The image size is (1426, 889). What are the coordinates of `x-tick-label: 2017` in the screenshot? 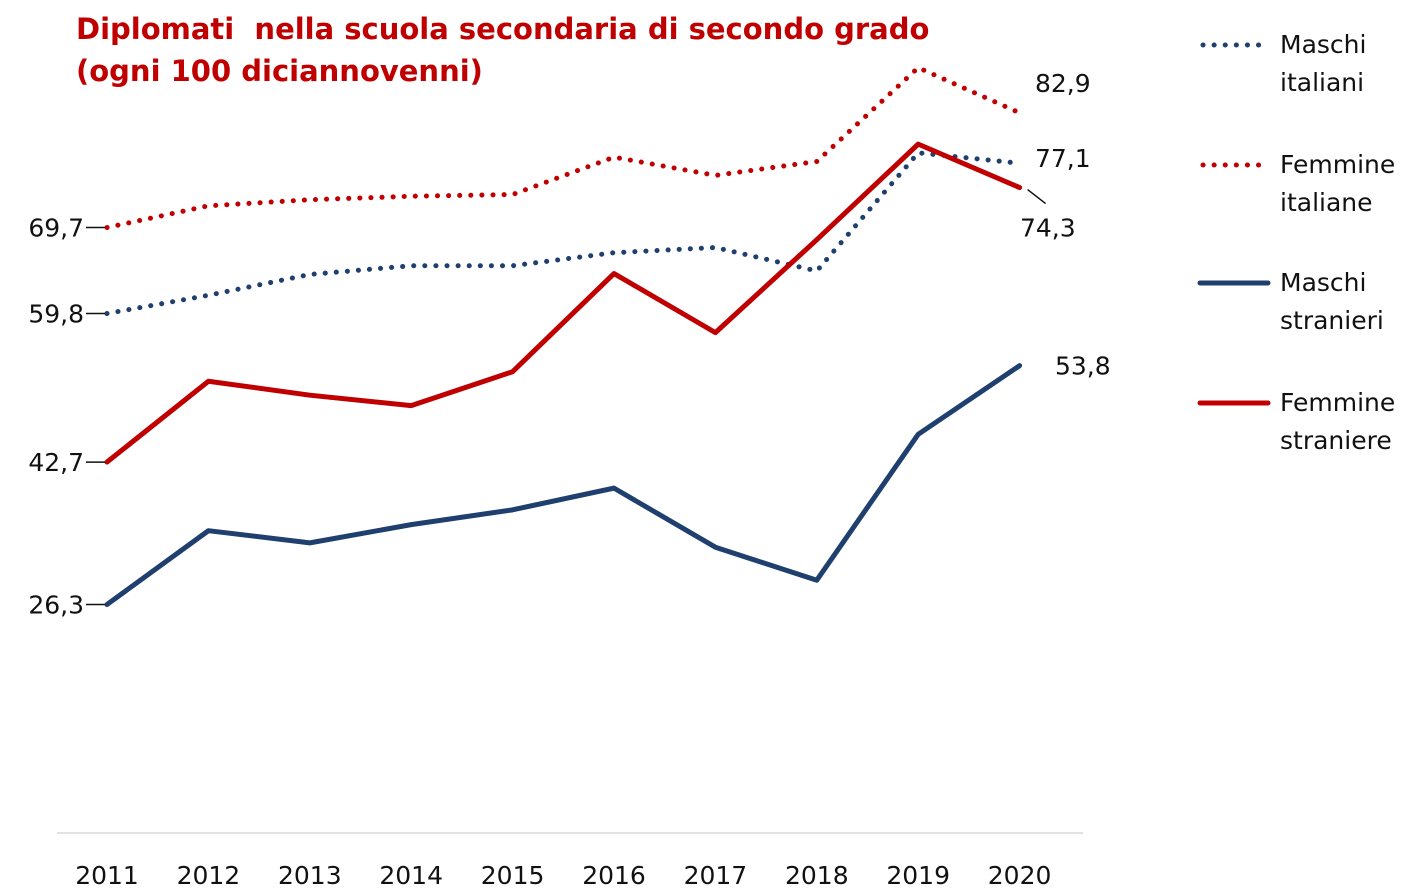 It's located at (716, 875).